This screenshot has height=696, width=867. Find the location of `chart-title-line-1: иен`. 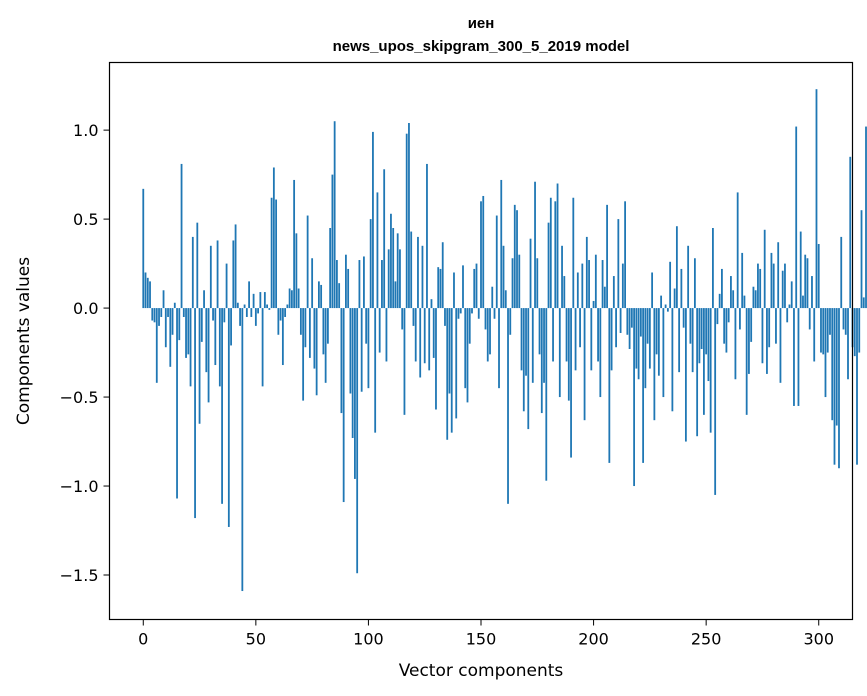

chart-title-line-1: иен is located at coordinates (481, 23).